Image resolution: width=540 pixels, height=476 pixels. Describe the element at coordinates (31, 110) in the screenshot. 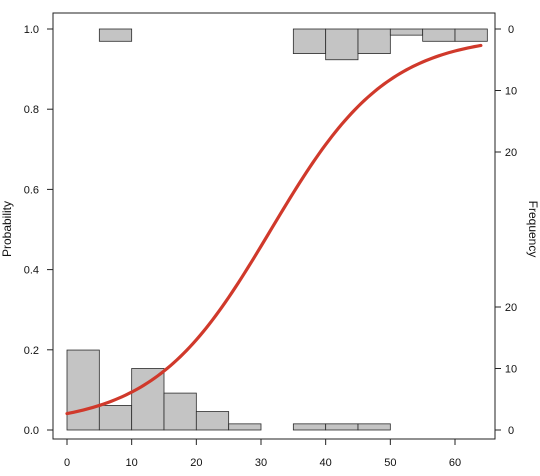

I see `y-tick-label-4: 0.8` at that location.